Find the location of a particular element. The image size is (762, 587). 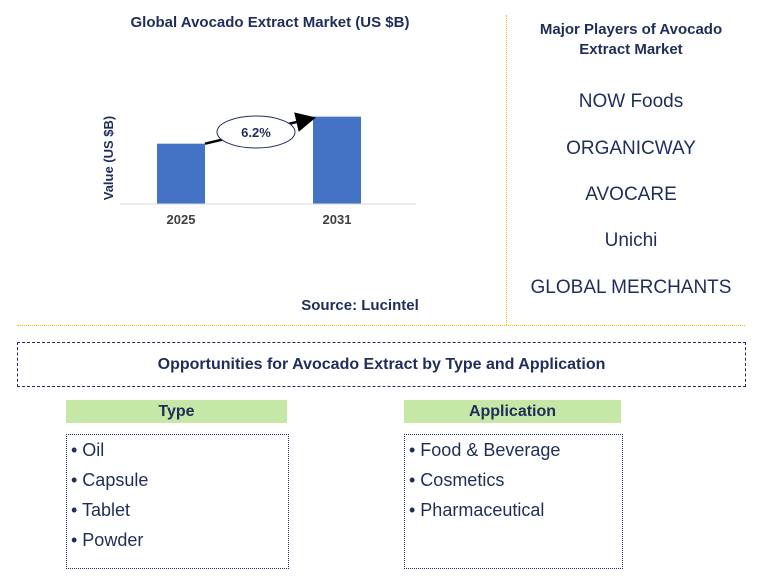

application-item: • Pharmaceutical is located at coordinates (477, 510).